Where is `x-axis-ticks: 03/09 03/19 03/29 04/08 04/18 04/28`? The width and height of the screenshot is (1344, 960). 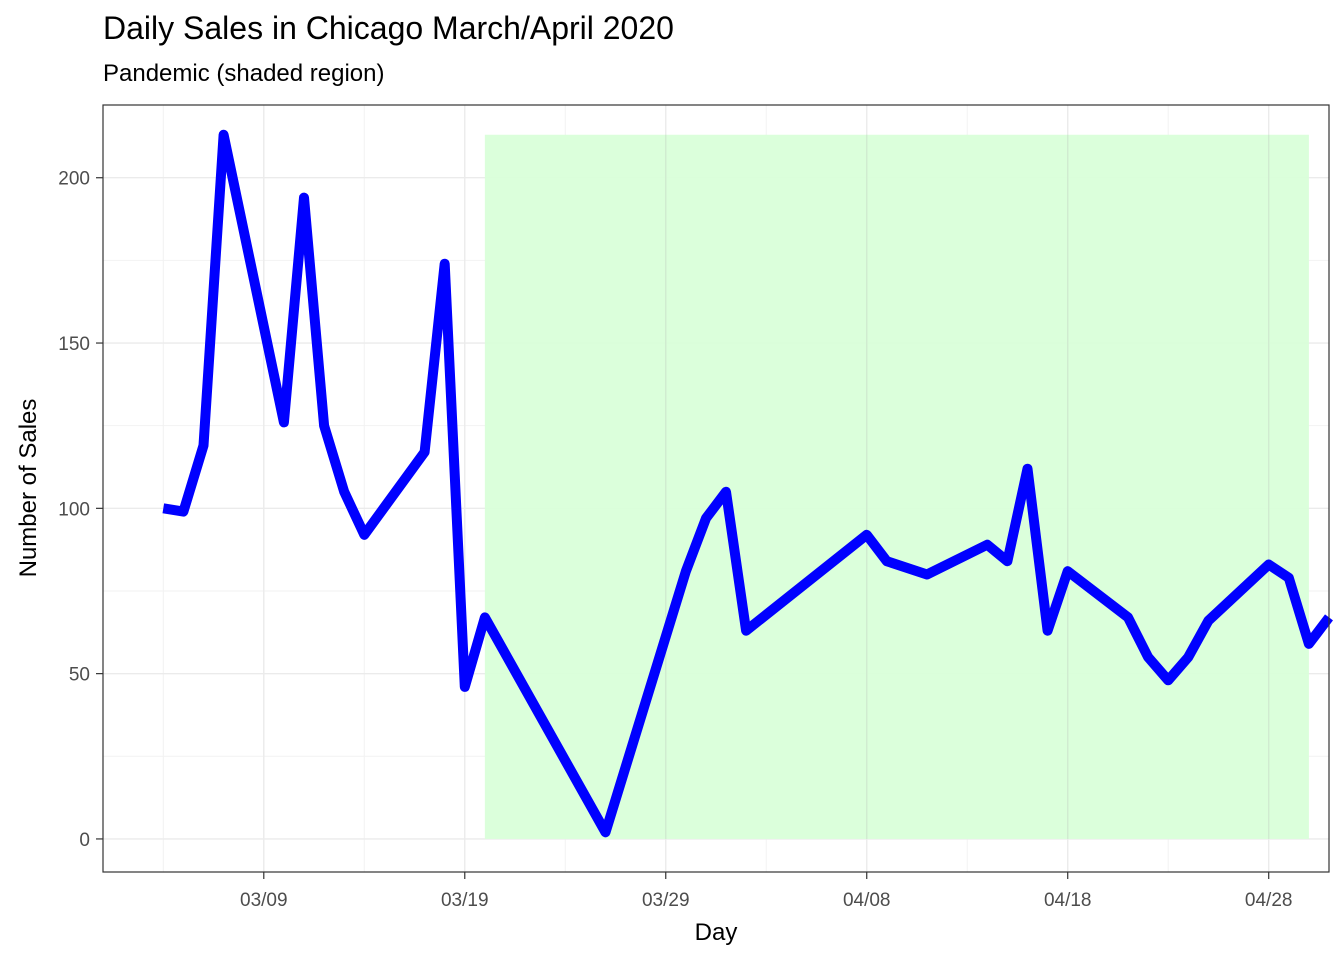
x-axis-ticks: 03/09 03/19 03/29 04/08 04/18 04/28 is located at coordinates (766, 891).